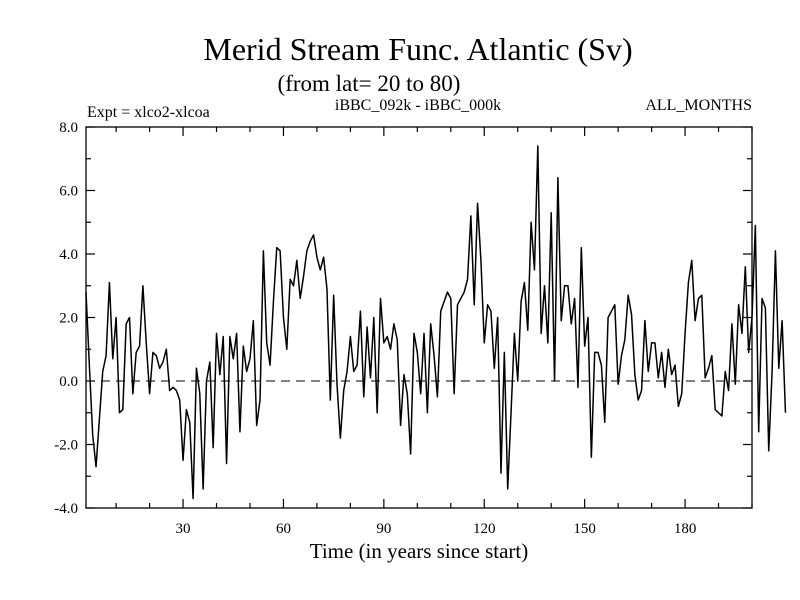  What do you see at coordinates (685, 529) in the screenshot?
I see `x-tick-label: 180` at bounding box center [685, 529].